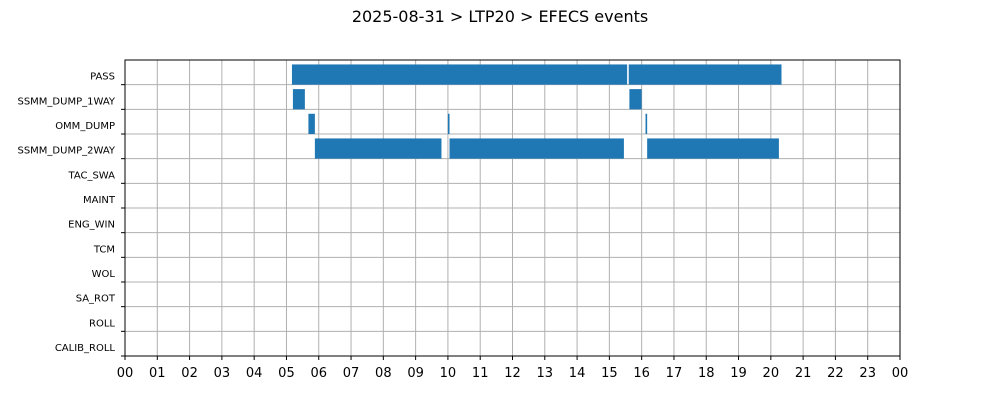 The width and height of the screenshot is (1000, 400). What do you see at coordinates (867, 373) in the screenshot?
I see `x-tick-label: 23` at bounding box center [867, 373].